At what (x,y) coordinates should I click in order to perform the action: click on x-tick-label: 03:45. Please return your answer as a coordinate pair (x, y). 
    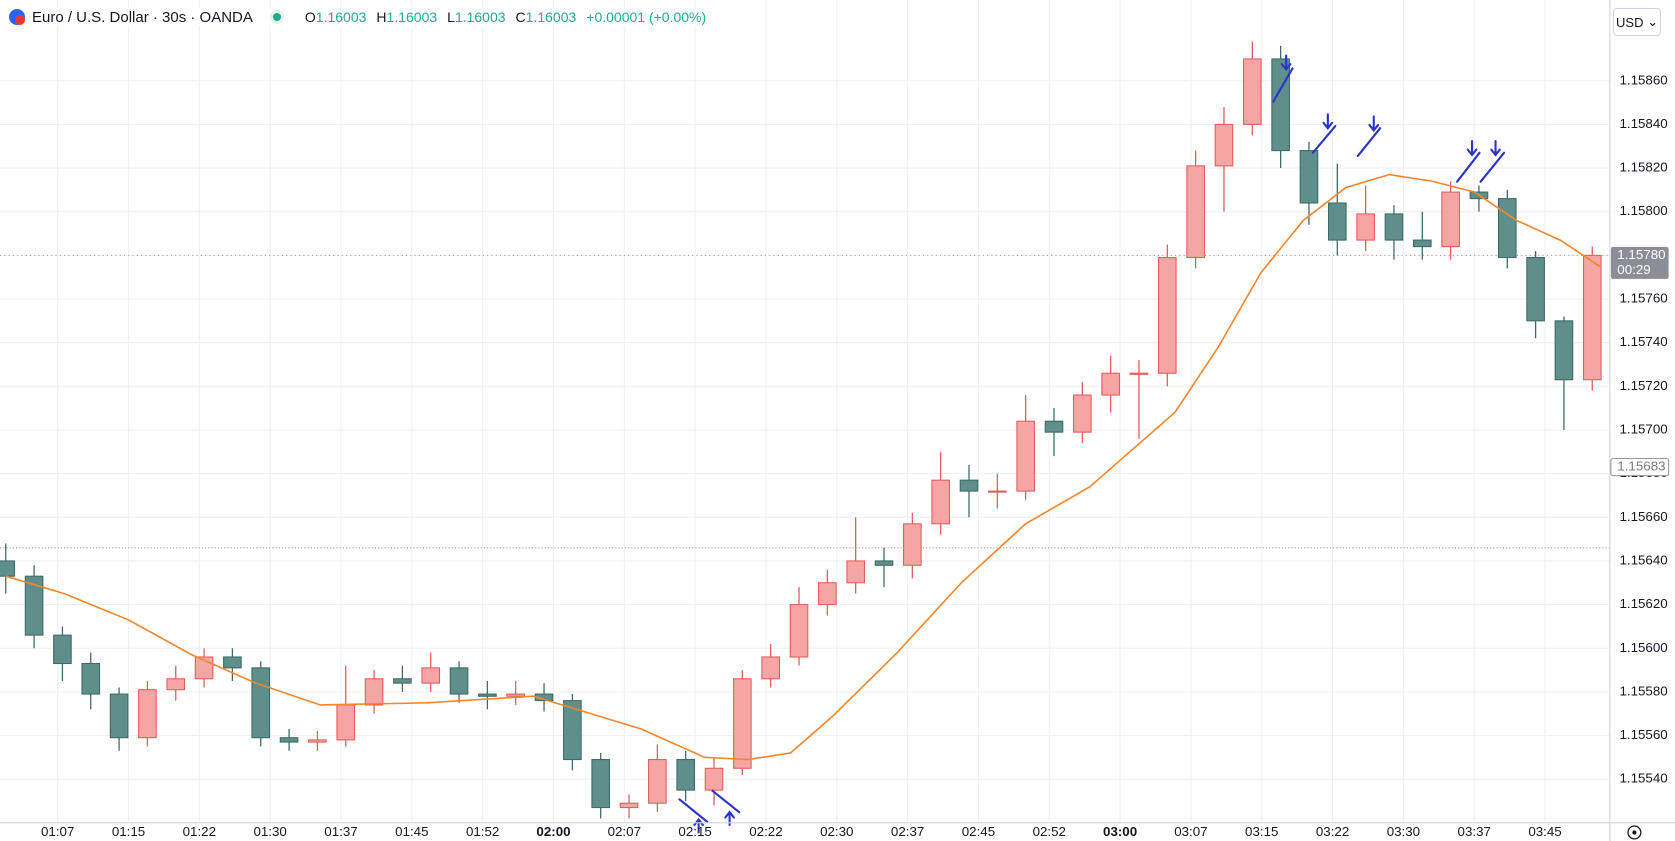
    Looking at the image, I should click on (1544, 831).